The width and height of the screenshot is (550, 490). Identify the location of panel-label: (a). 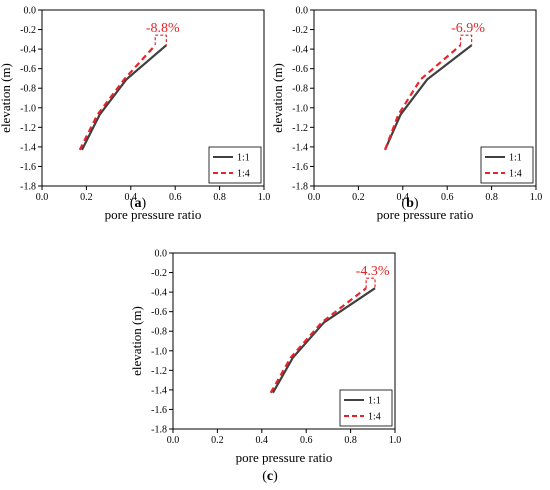
(138, 203).